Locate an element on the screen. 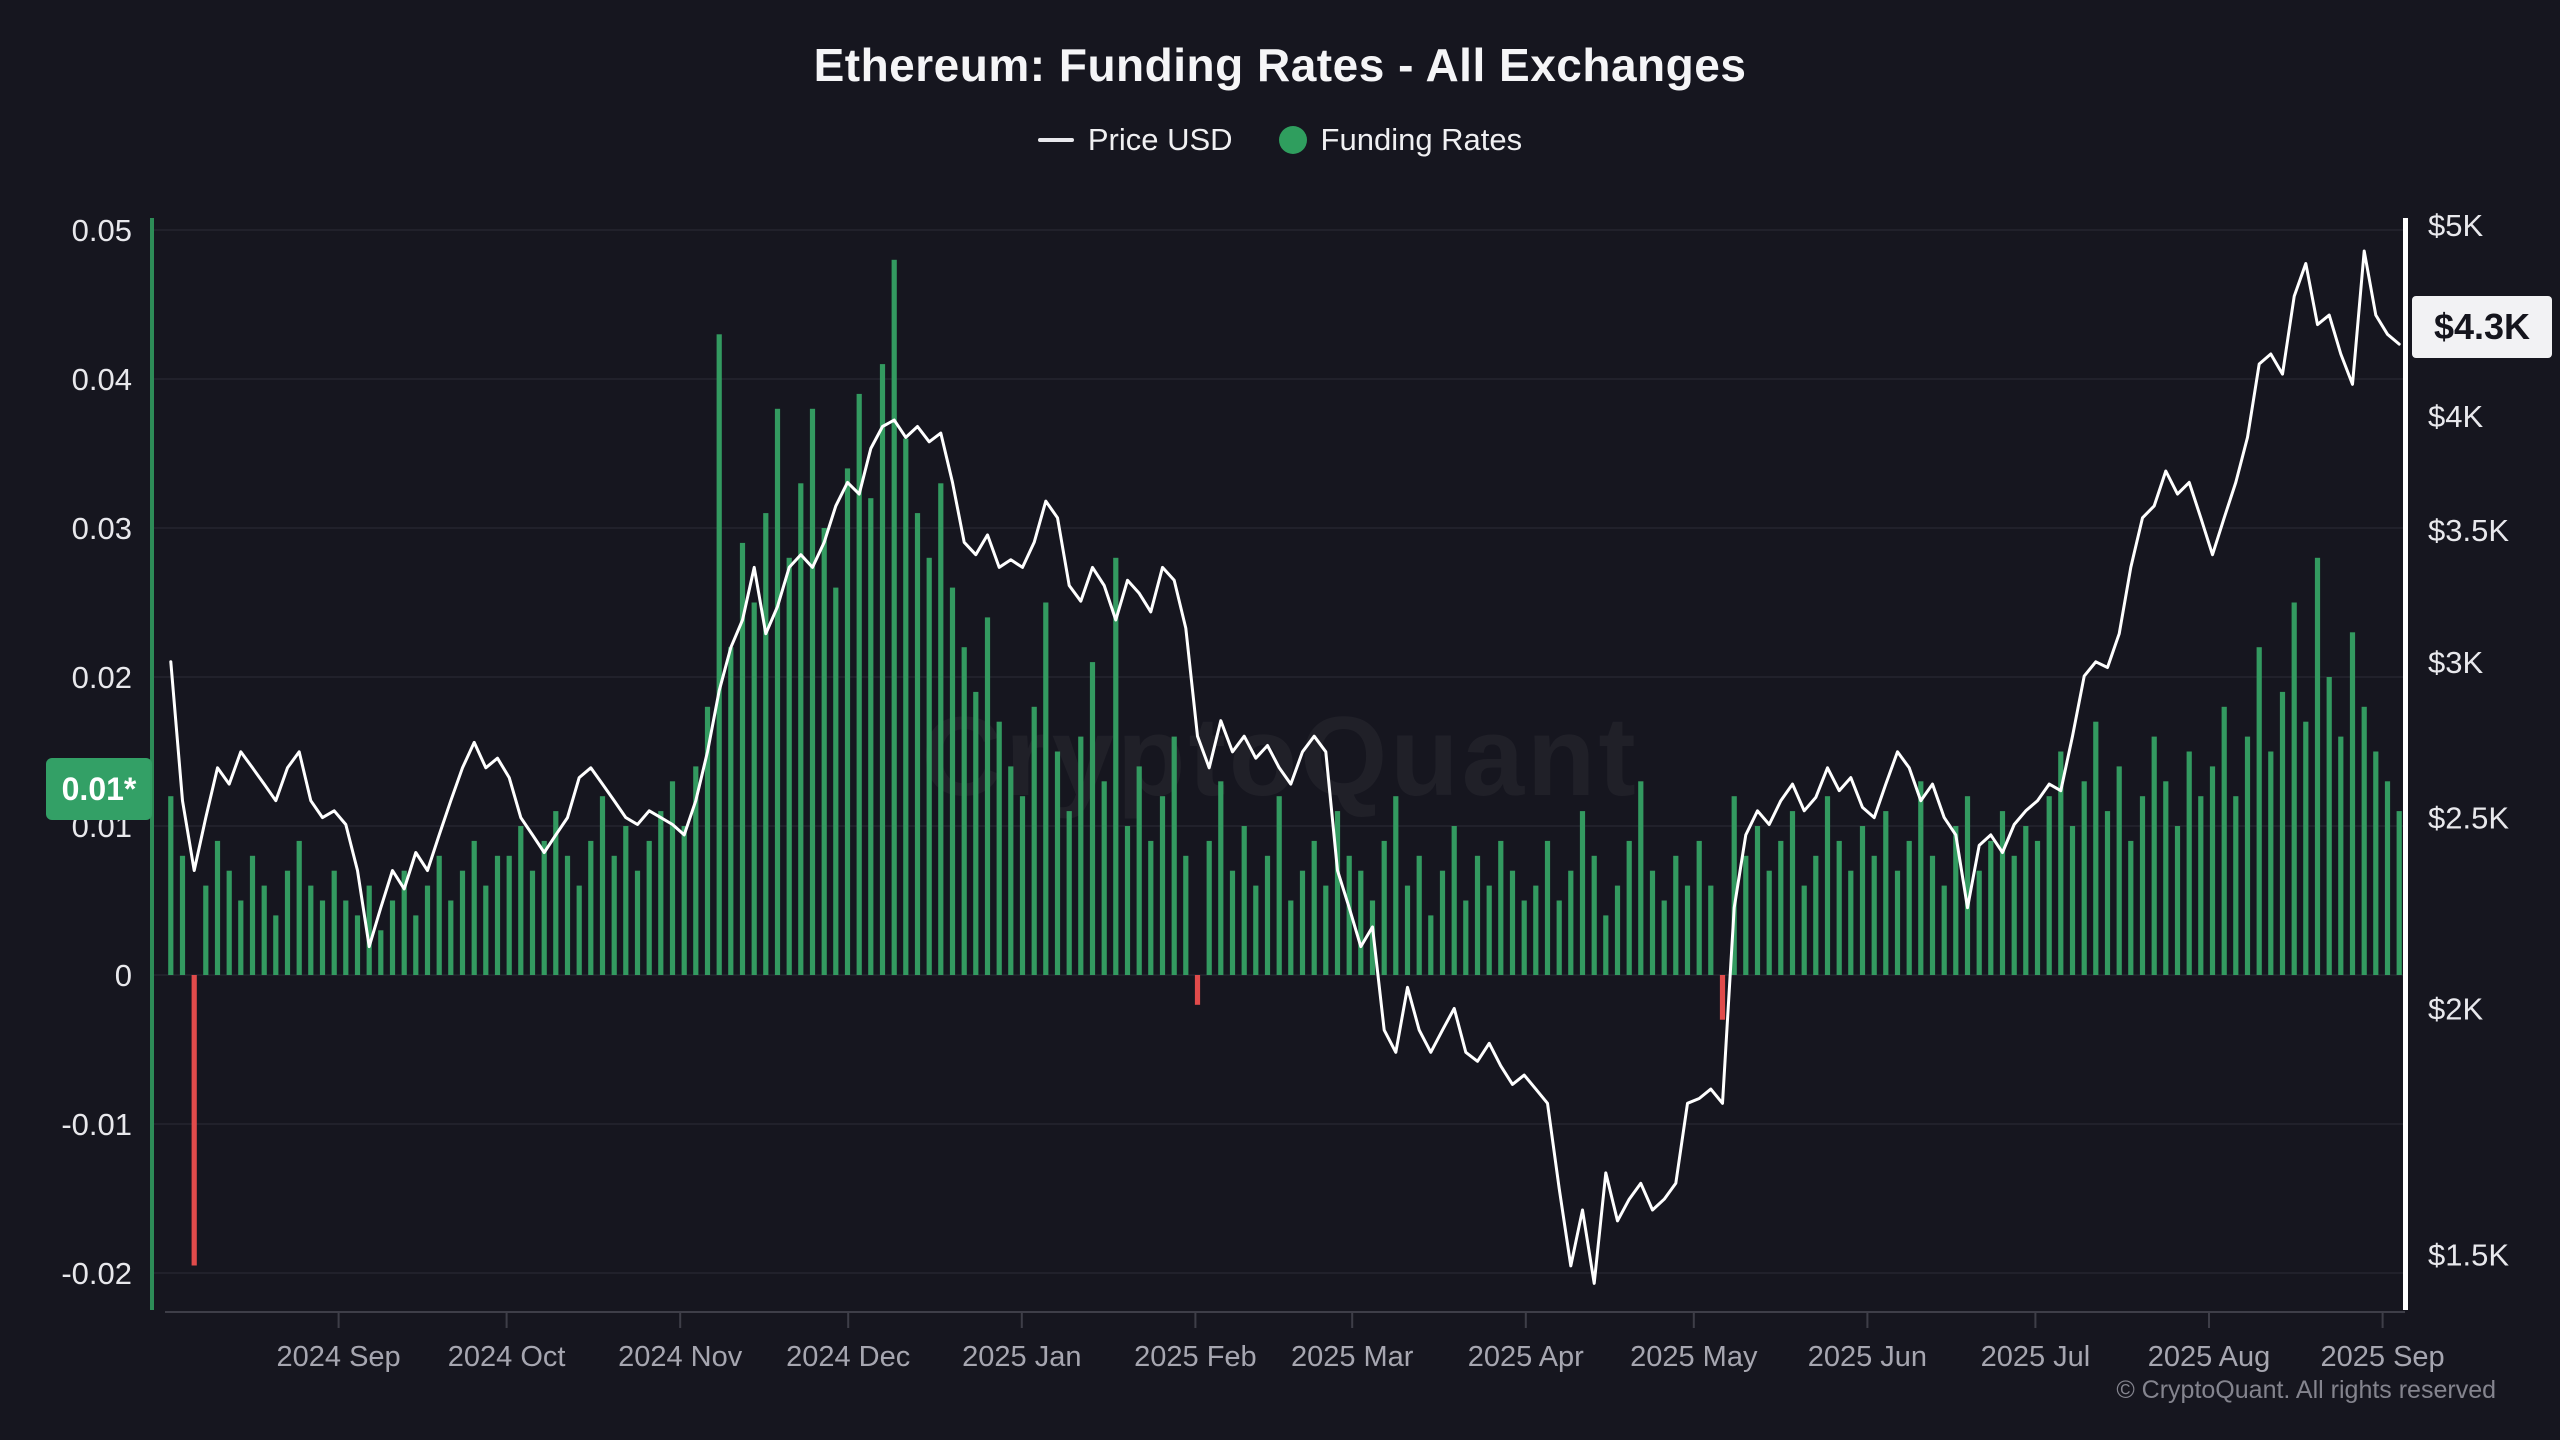 Image resolution: width=2560 pixels, height=1440 pixels. right-axis-line is located at coordinates (2405, 764).